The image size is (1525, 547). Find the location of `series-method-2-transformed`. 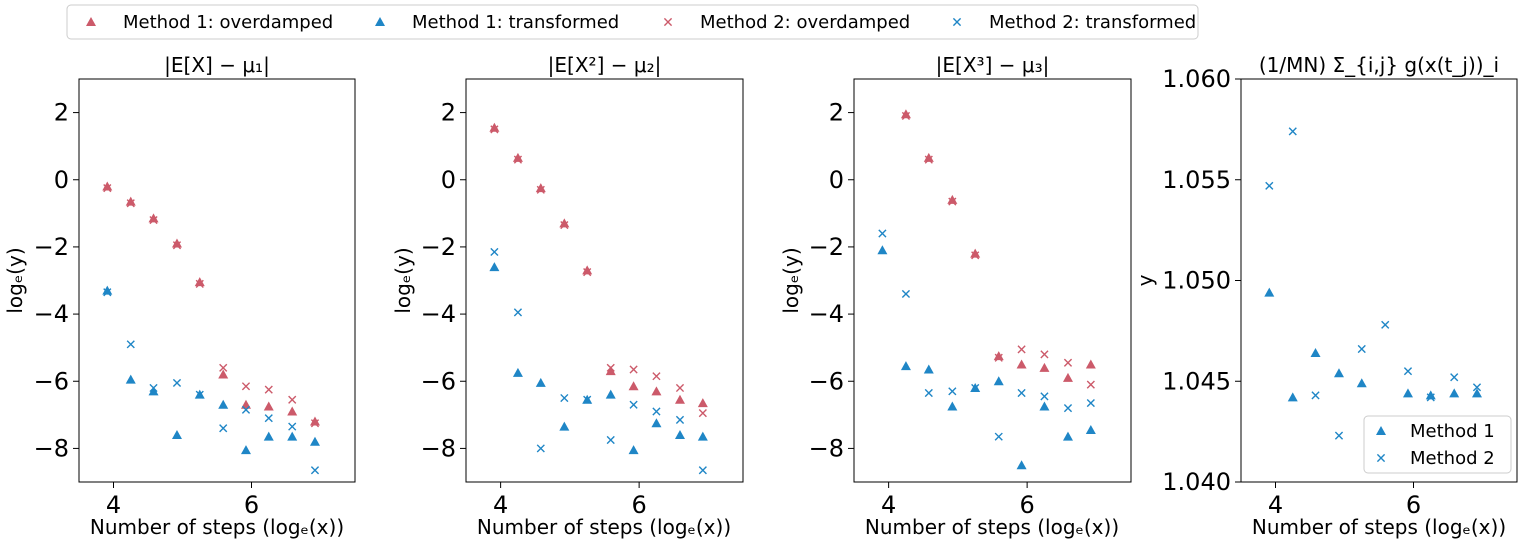

series-method-2-transformed is located at coordinates (986, 335).